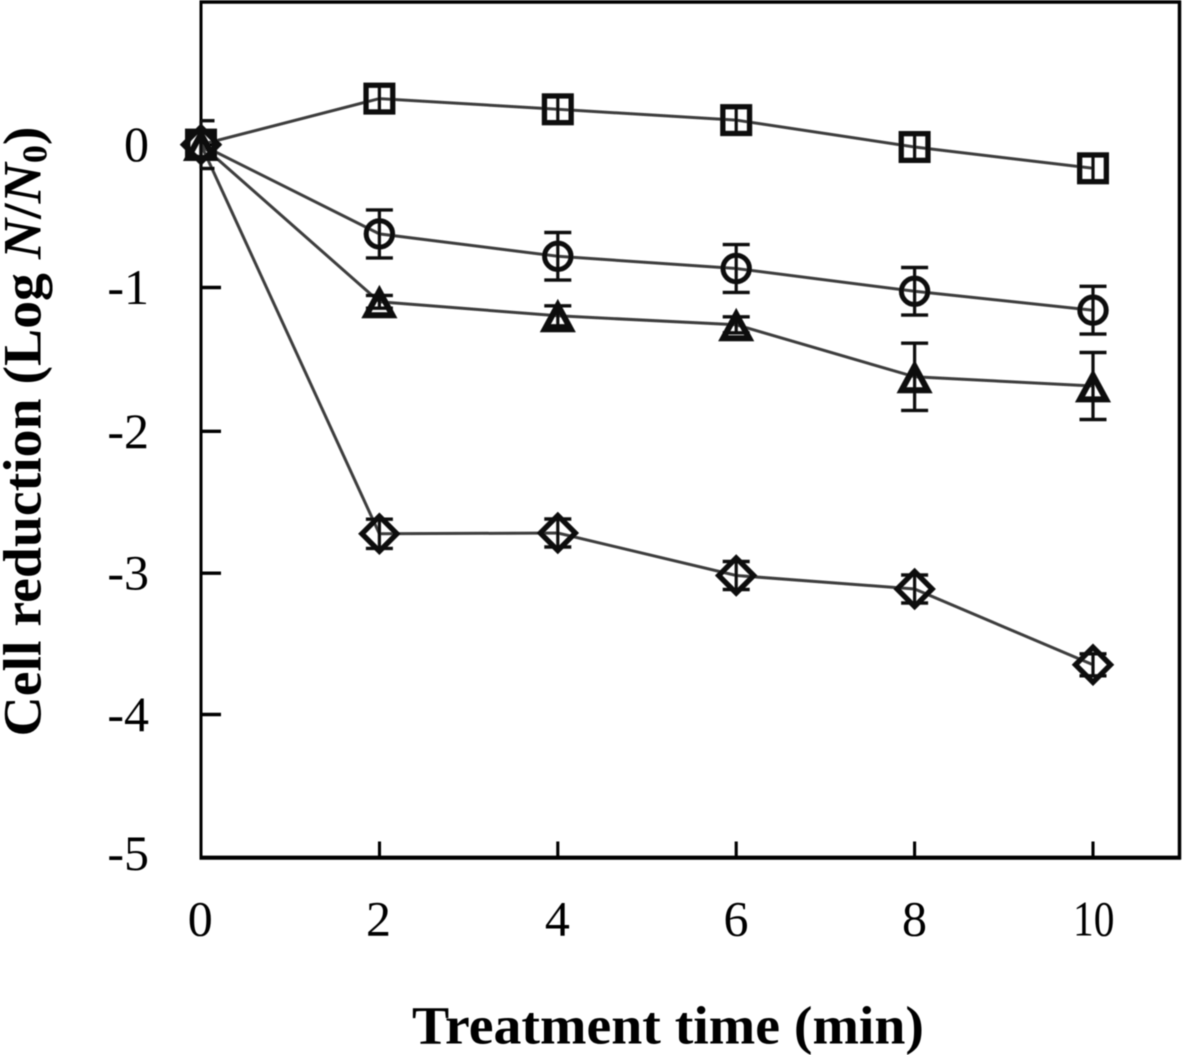 This screenshot has height=1055, width=1183. What do you see at coordinates (1093, 919) in the screenshot?
I see `svg-text: 10` at bounding box center [1093, 919].